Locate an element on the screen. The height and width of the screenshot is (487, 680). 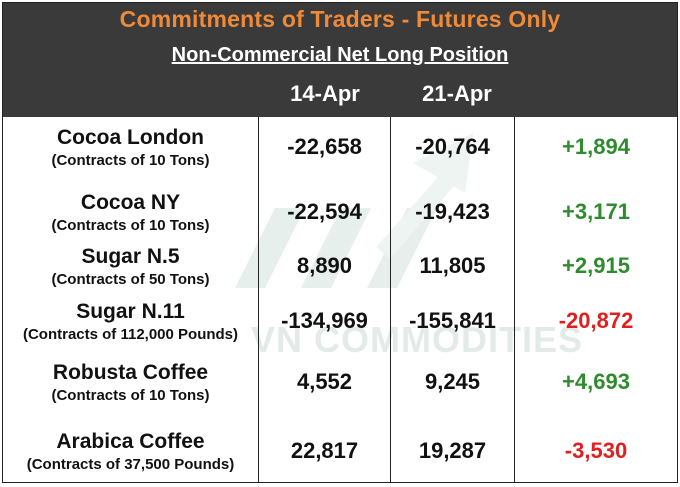
commodity-label: Cocoa NY (Contracts of 10 Tons) is located at coordinates (130, 210).